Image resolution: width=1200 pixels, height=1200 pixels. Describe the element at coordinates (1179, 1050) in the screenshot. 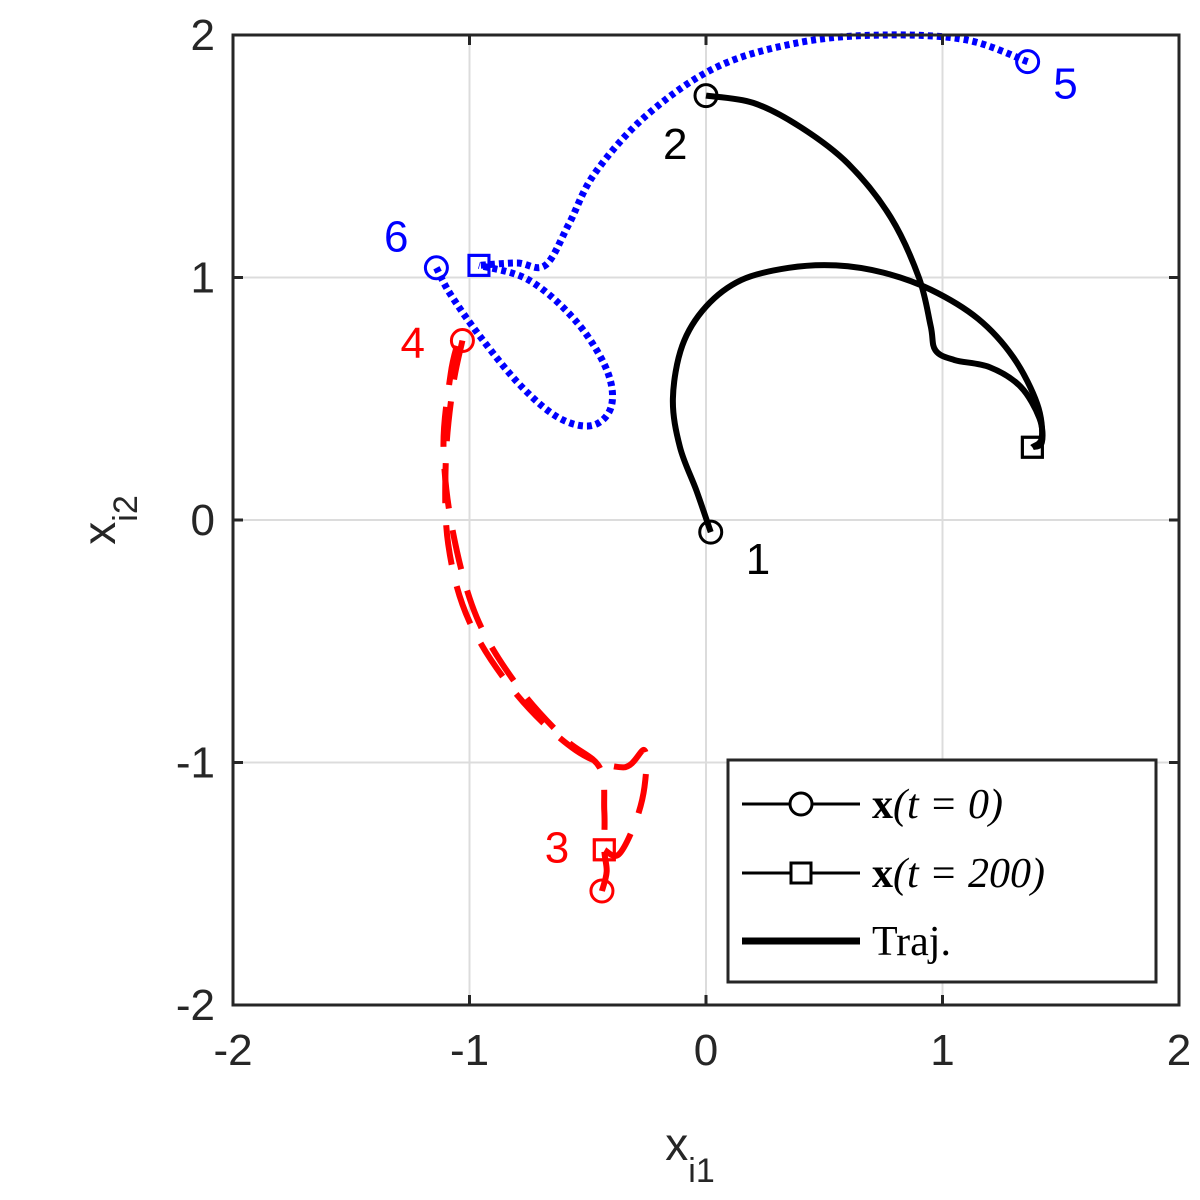

I see `x-tick-label: 2` at that location.